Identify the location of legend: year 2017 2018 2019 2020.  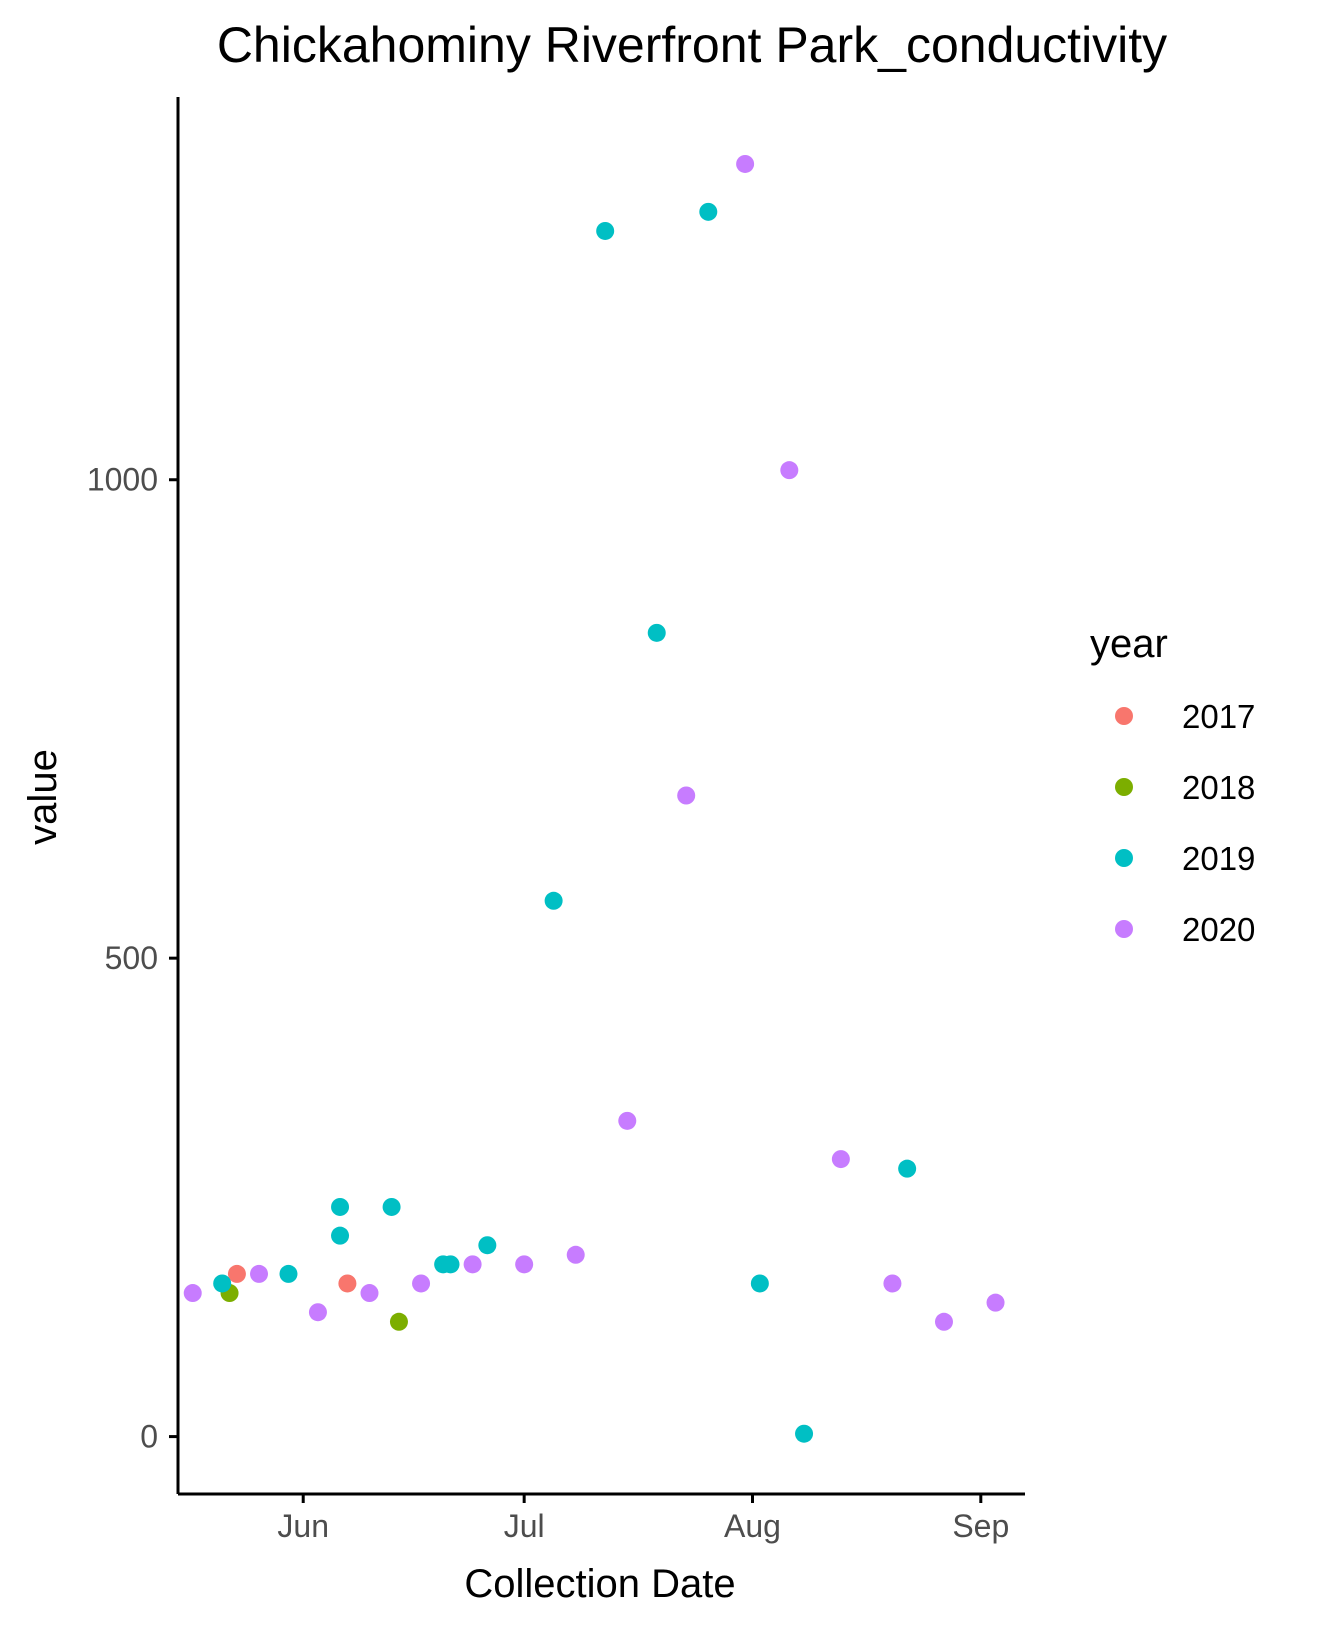
(1172, 785).